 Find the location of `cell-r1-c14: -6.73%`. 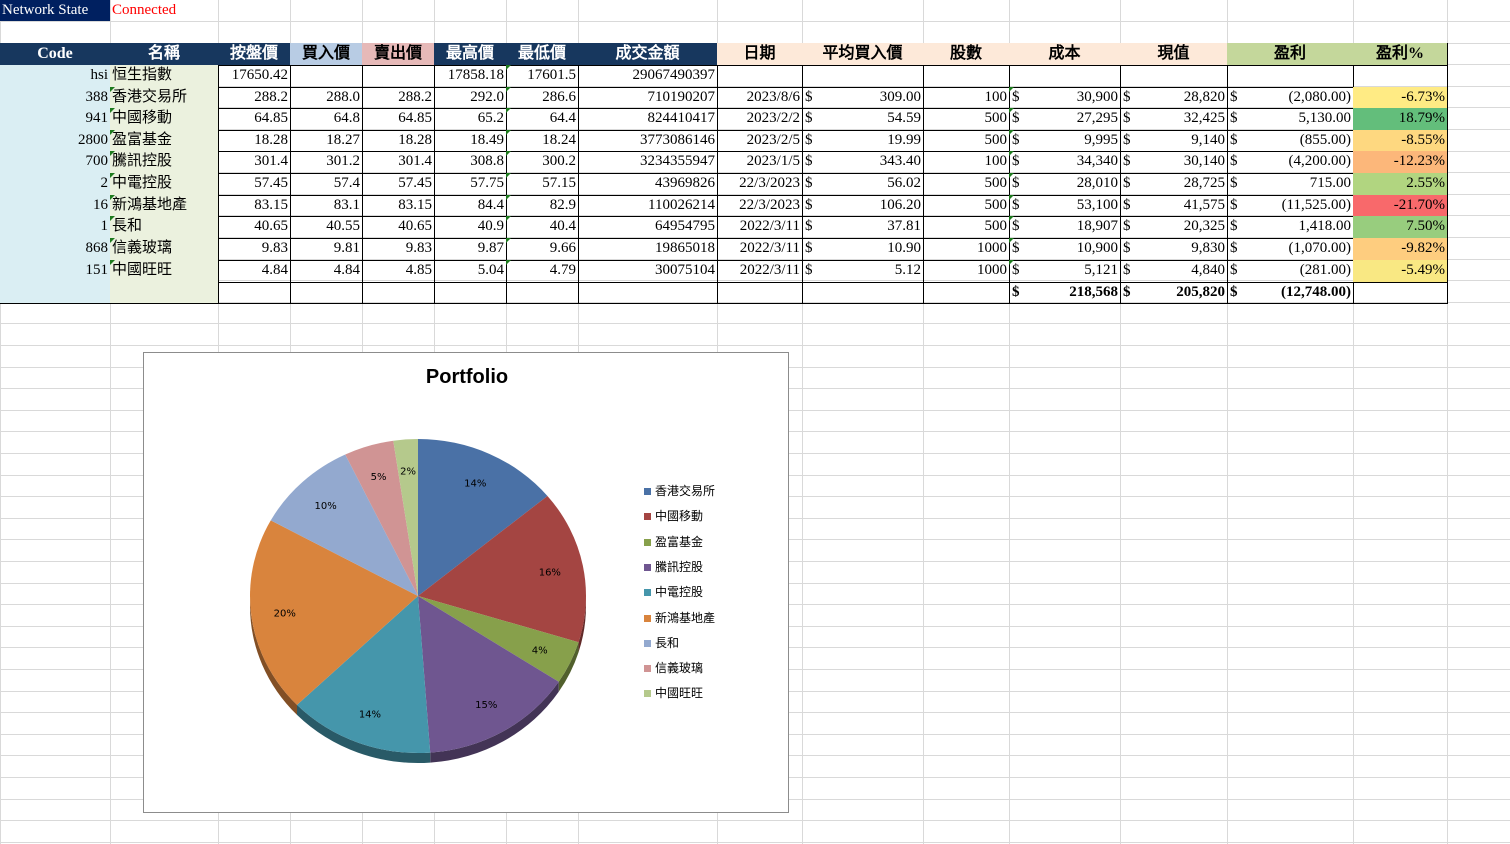

cell-r1-c14: -6.73% is located at coordinates (1400, 98).